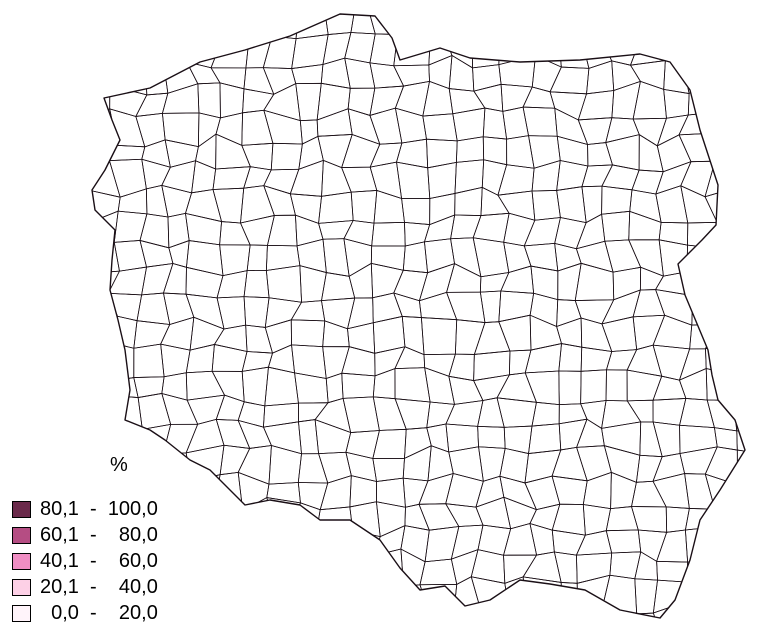 This screenshot has height=641, width=764. I want to click on legend-row-40-60: 40,1 - 60,0, so click(110, 562).